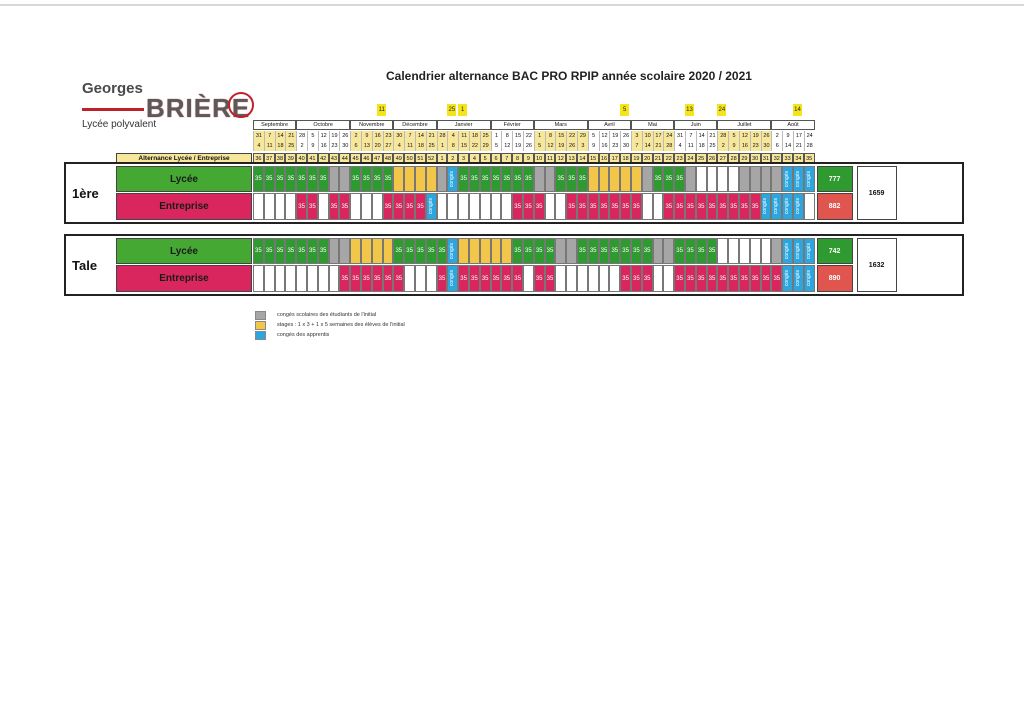 This screenshot has width=1024, height=724. I want to click on month-header: Novembre, so click(372, 125).